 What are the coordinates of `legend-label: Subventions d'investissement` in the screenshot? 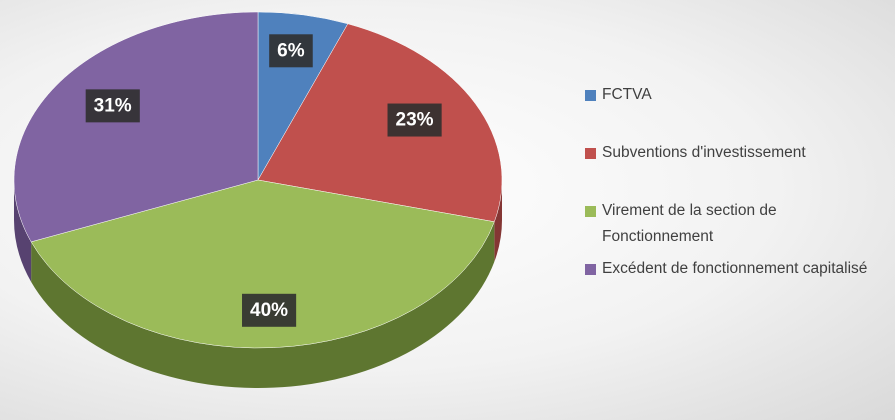 It's located at (704, 152).